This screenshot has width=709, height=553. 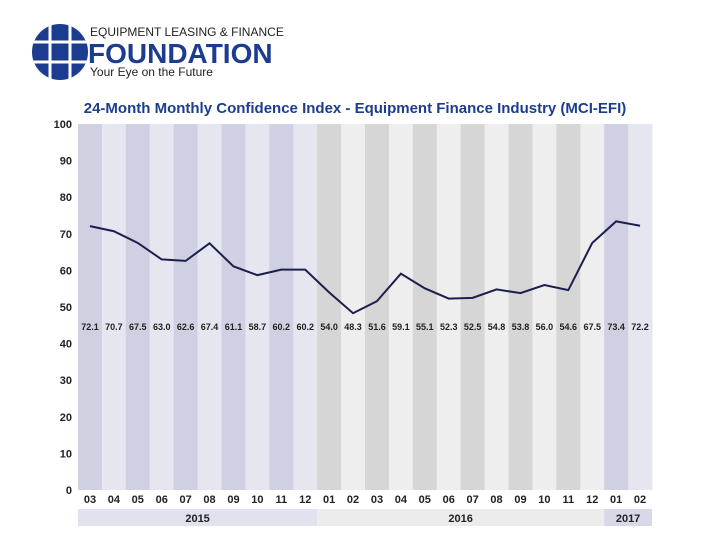 I want to click on y-tick-label: 10, so click(x=66, y=454).